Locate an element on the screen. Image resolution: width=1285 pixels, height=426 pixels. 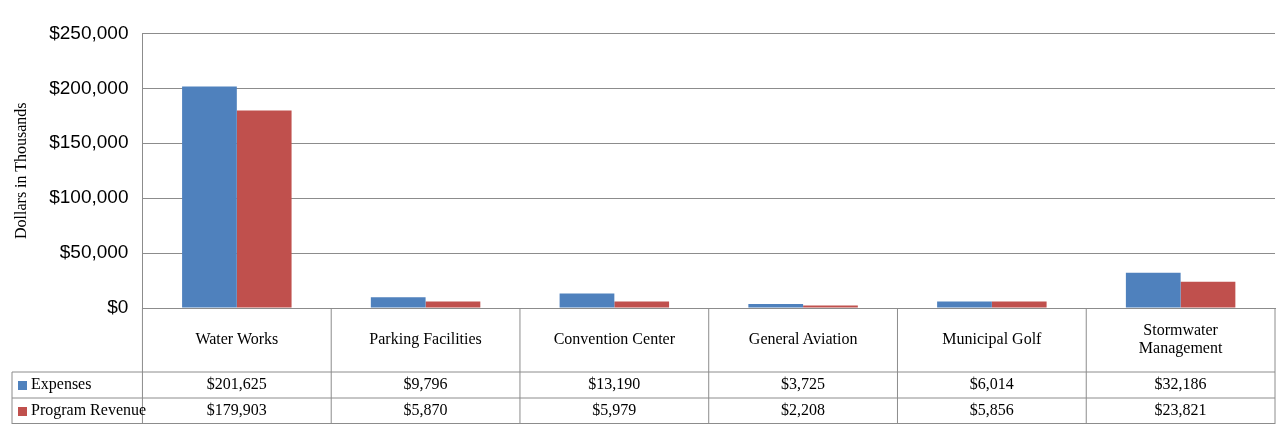
data-label: $13,190 is located at coordinates (614, 384).